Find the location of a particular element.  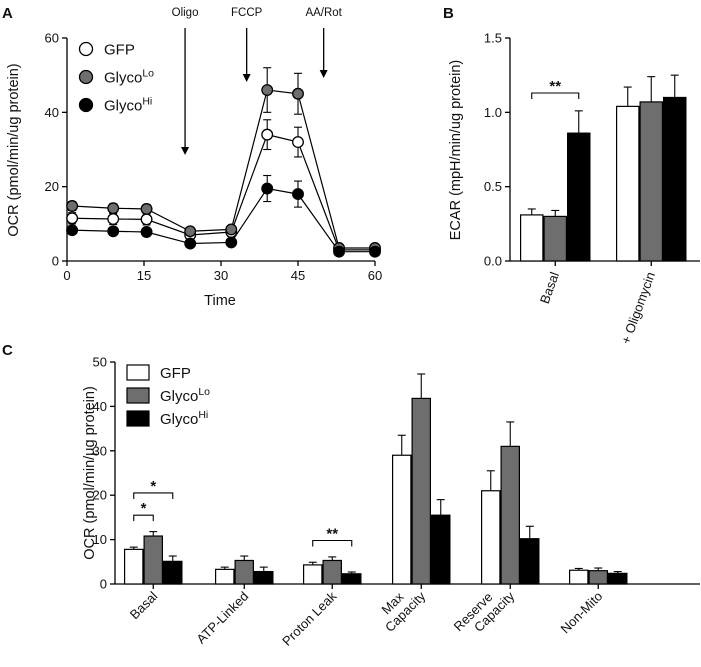

significance-stars: ** is located at coordinates (332, 533).